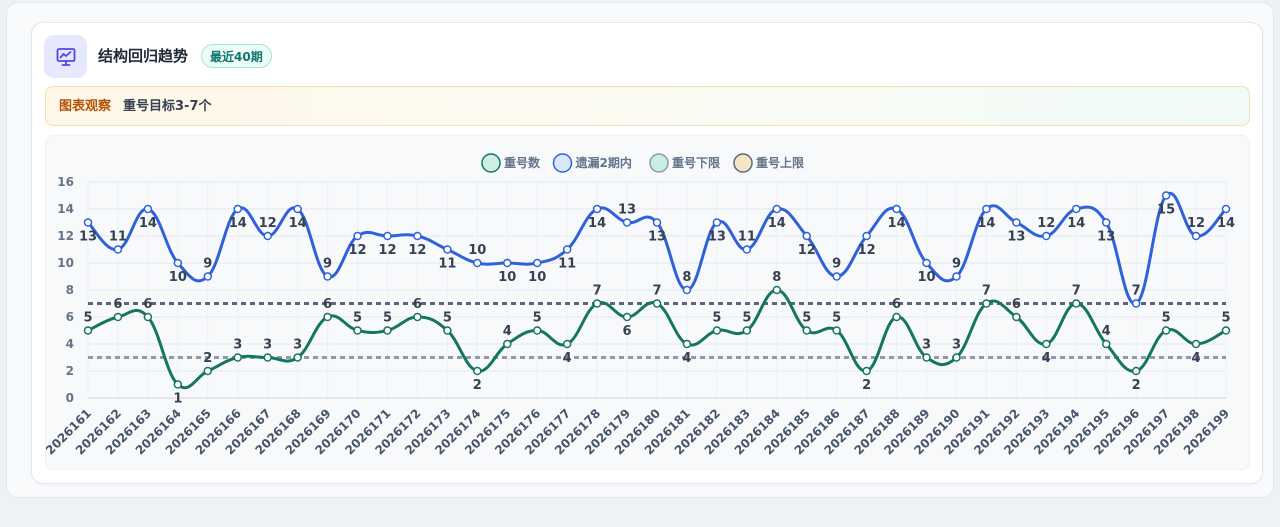  I want to click on legend-label: 遗漏2期内, so click(603, 162).